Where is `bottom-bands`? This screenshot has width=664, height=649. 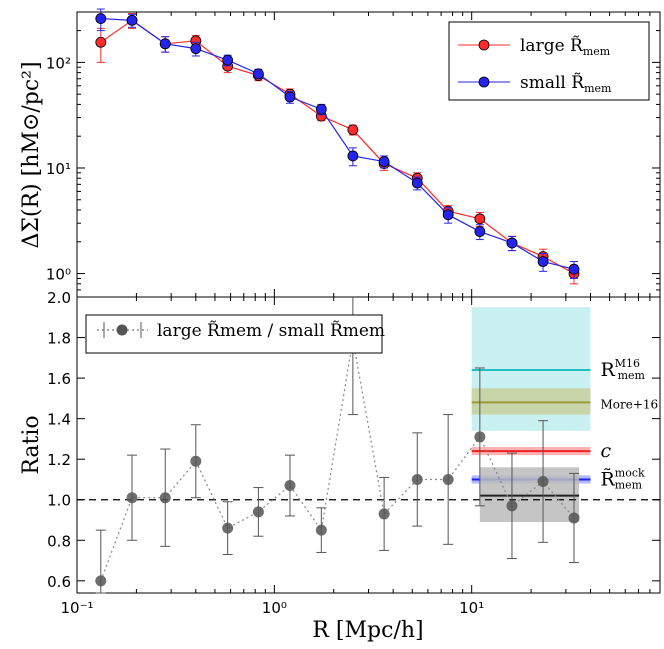
bottom-bands is located at coordinates (531, 415).